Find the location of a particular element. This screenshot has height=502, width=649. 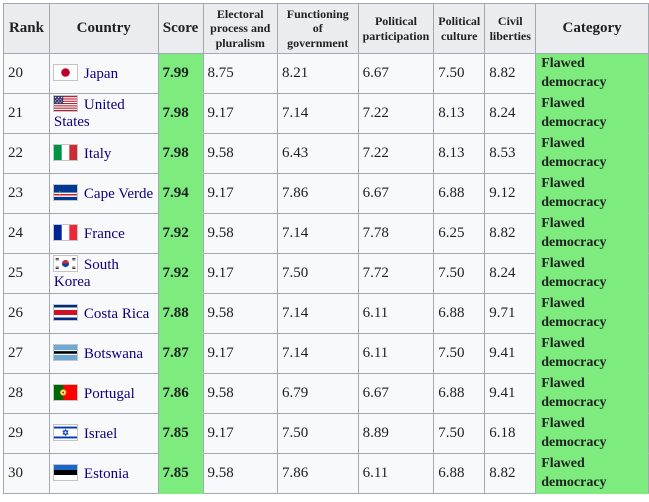

flag-icon-botswana is located at coordinates (65, 352).